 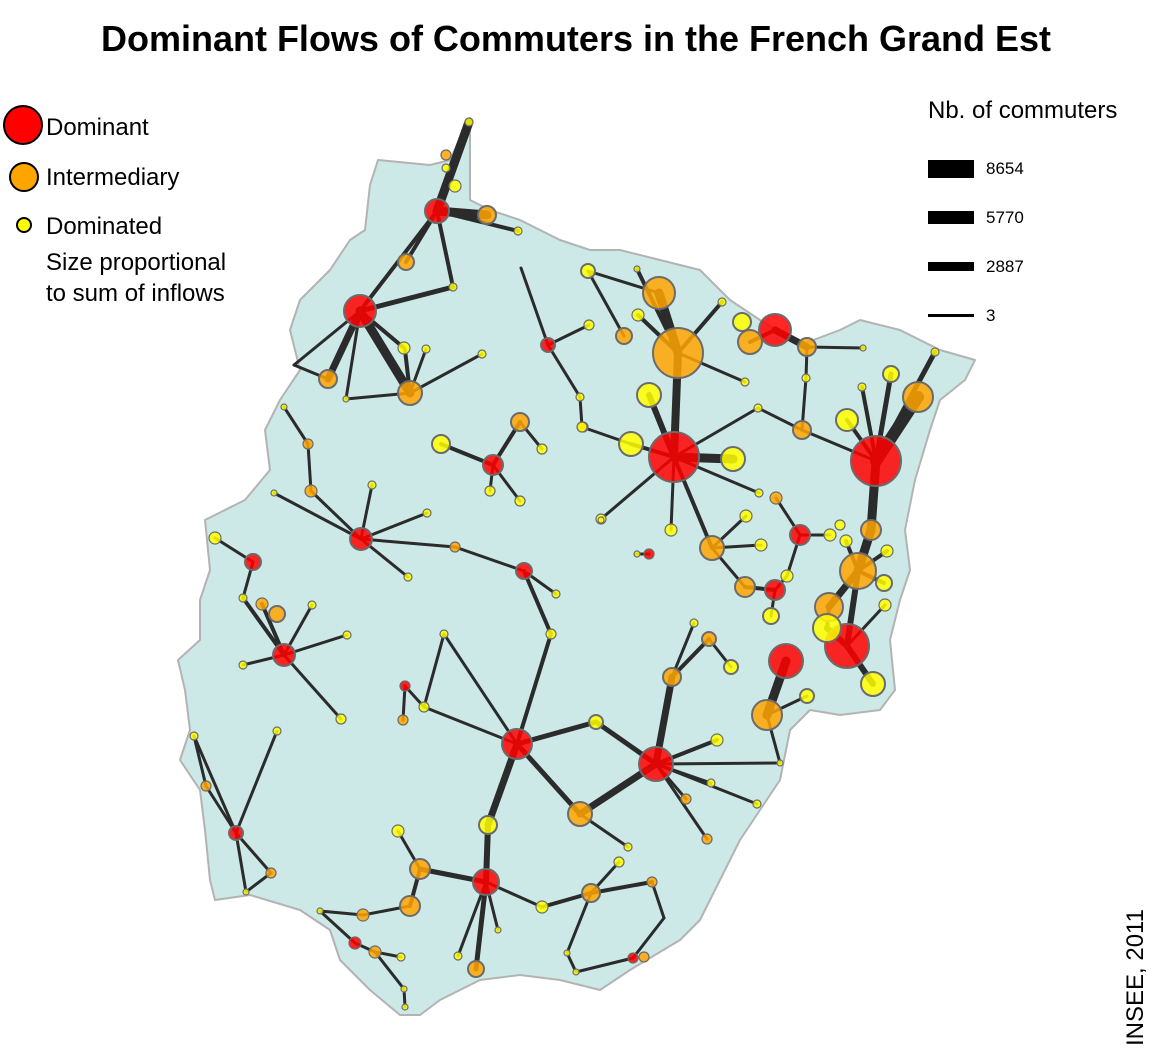 What do you see at coordinates (136, 262) in the screenshot?
I see `size-note-line1: Size proportional` at bounding box center [136, 262].